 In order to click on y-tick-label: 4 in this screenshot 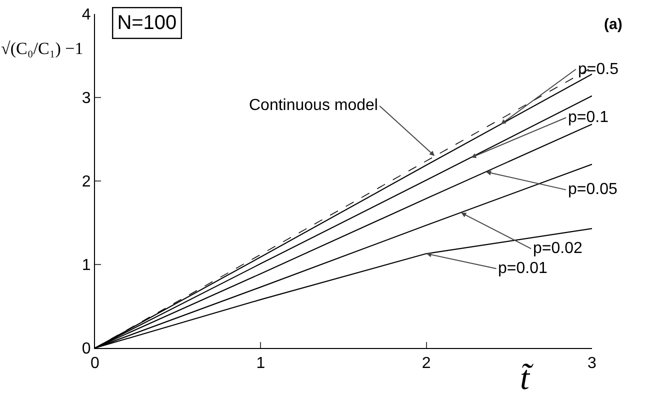, I will do `click(86, 15)`.